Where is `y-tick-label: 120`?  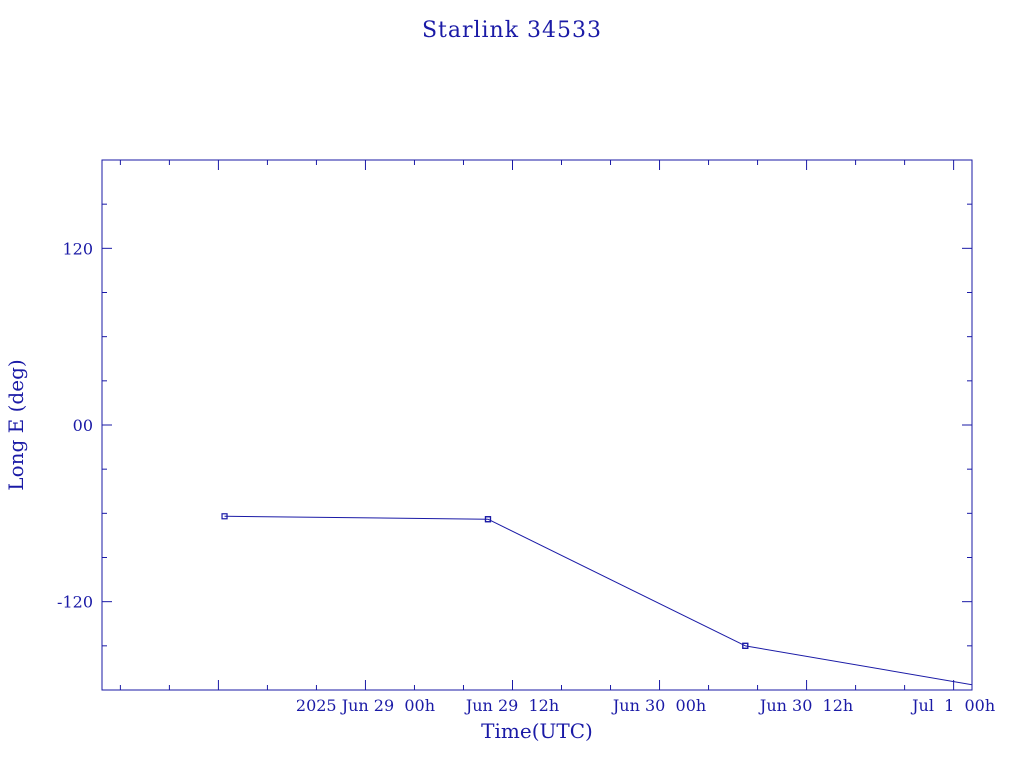 y-tick-label: 120 is located at coordinates (77, 248).